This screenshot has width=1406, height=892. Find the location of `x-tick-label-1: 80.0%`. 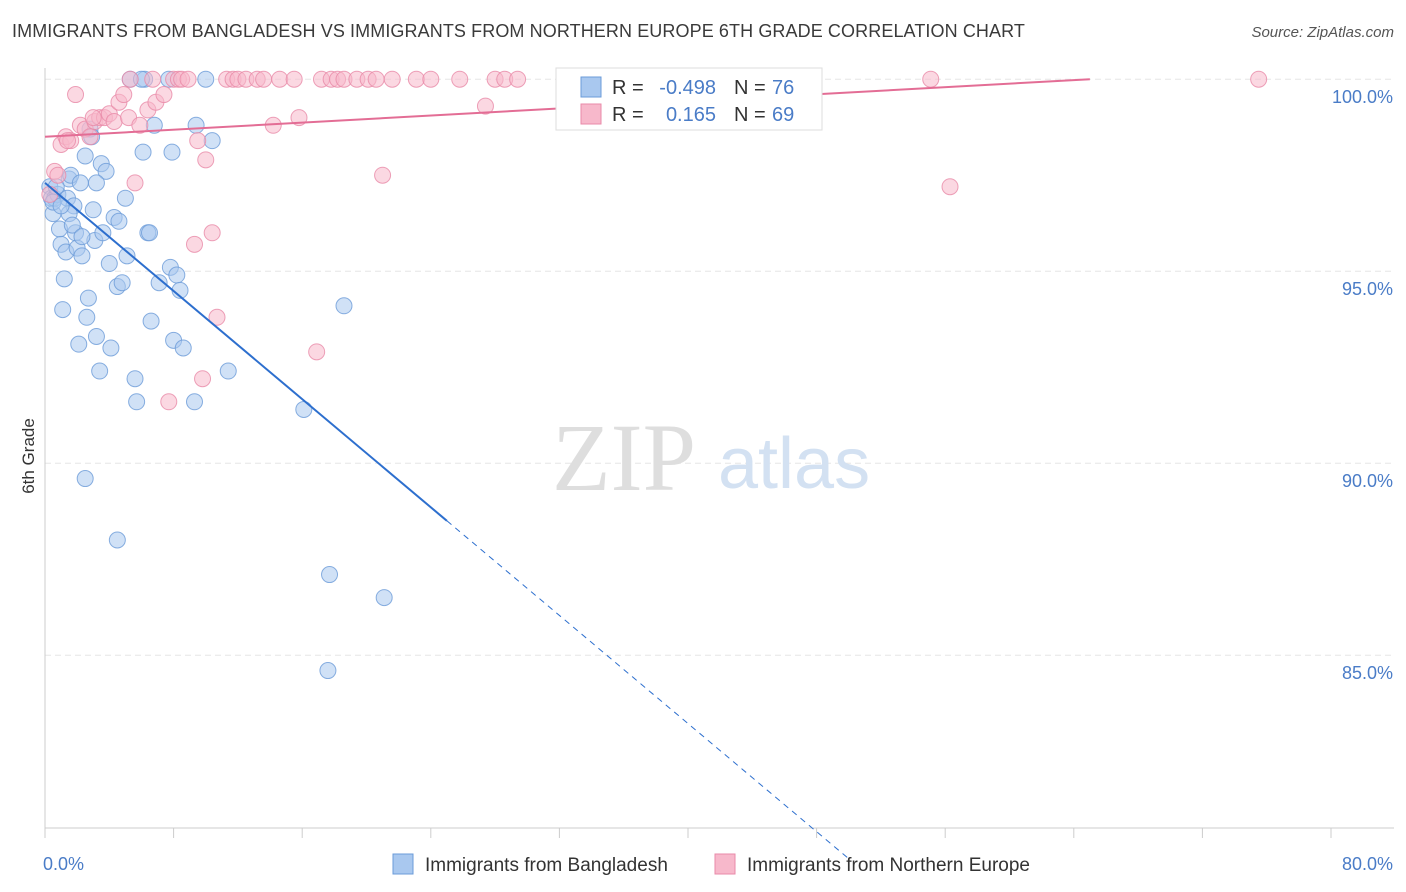

x-tick-label-1: 80.0% is located at coordinates (1367, 864).